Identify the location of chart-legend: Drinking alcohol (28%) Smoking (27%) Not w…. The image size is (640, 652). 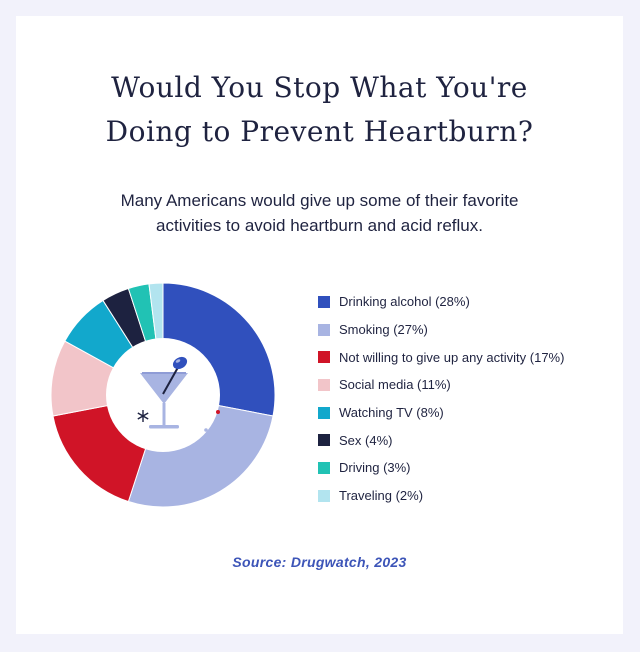
(441, 399).